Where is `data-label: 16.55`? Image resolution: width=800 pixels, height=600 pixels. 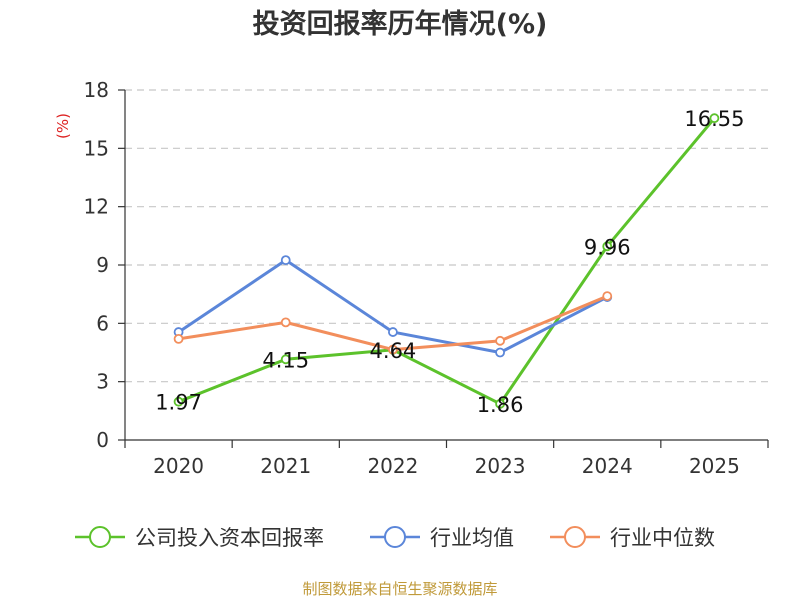 data-label: 16.55 is located at coordinates (714, 119).